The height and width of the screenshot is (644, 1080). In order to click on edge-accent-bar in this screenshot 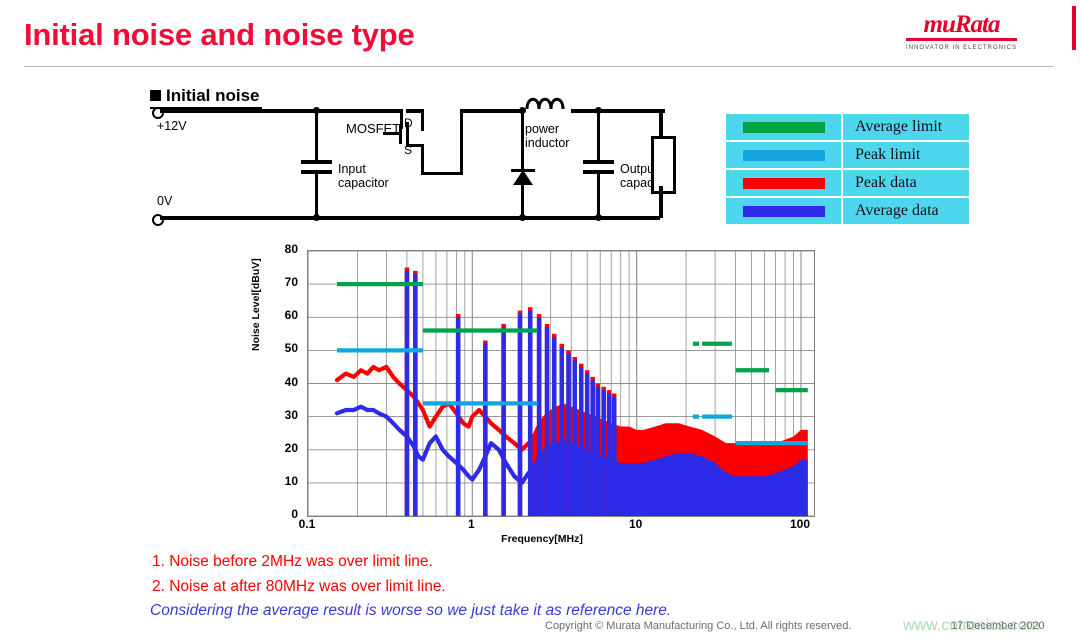, I will do `click(1074, 28)`.